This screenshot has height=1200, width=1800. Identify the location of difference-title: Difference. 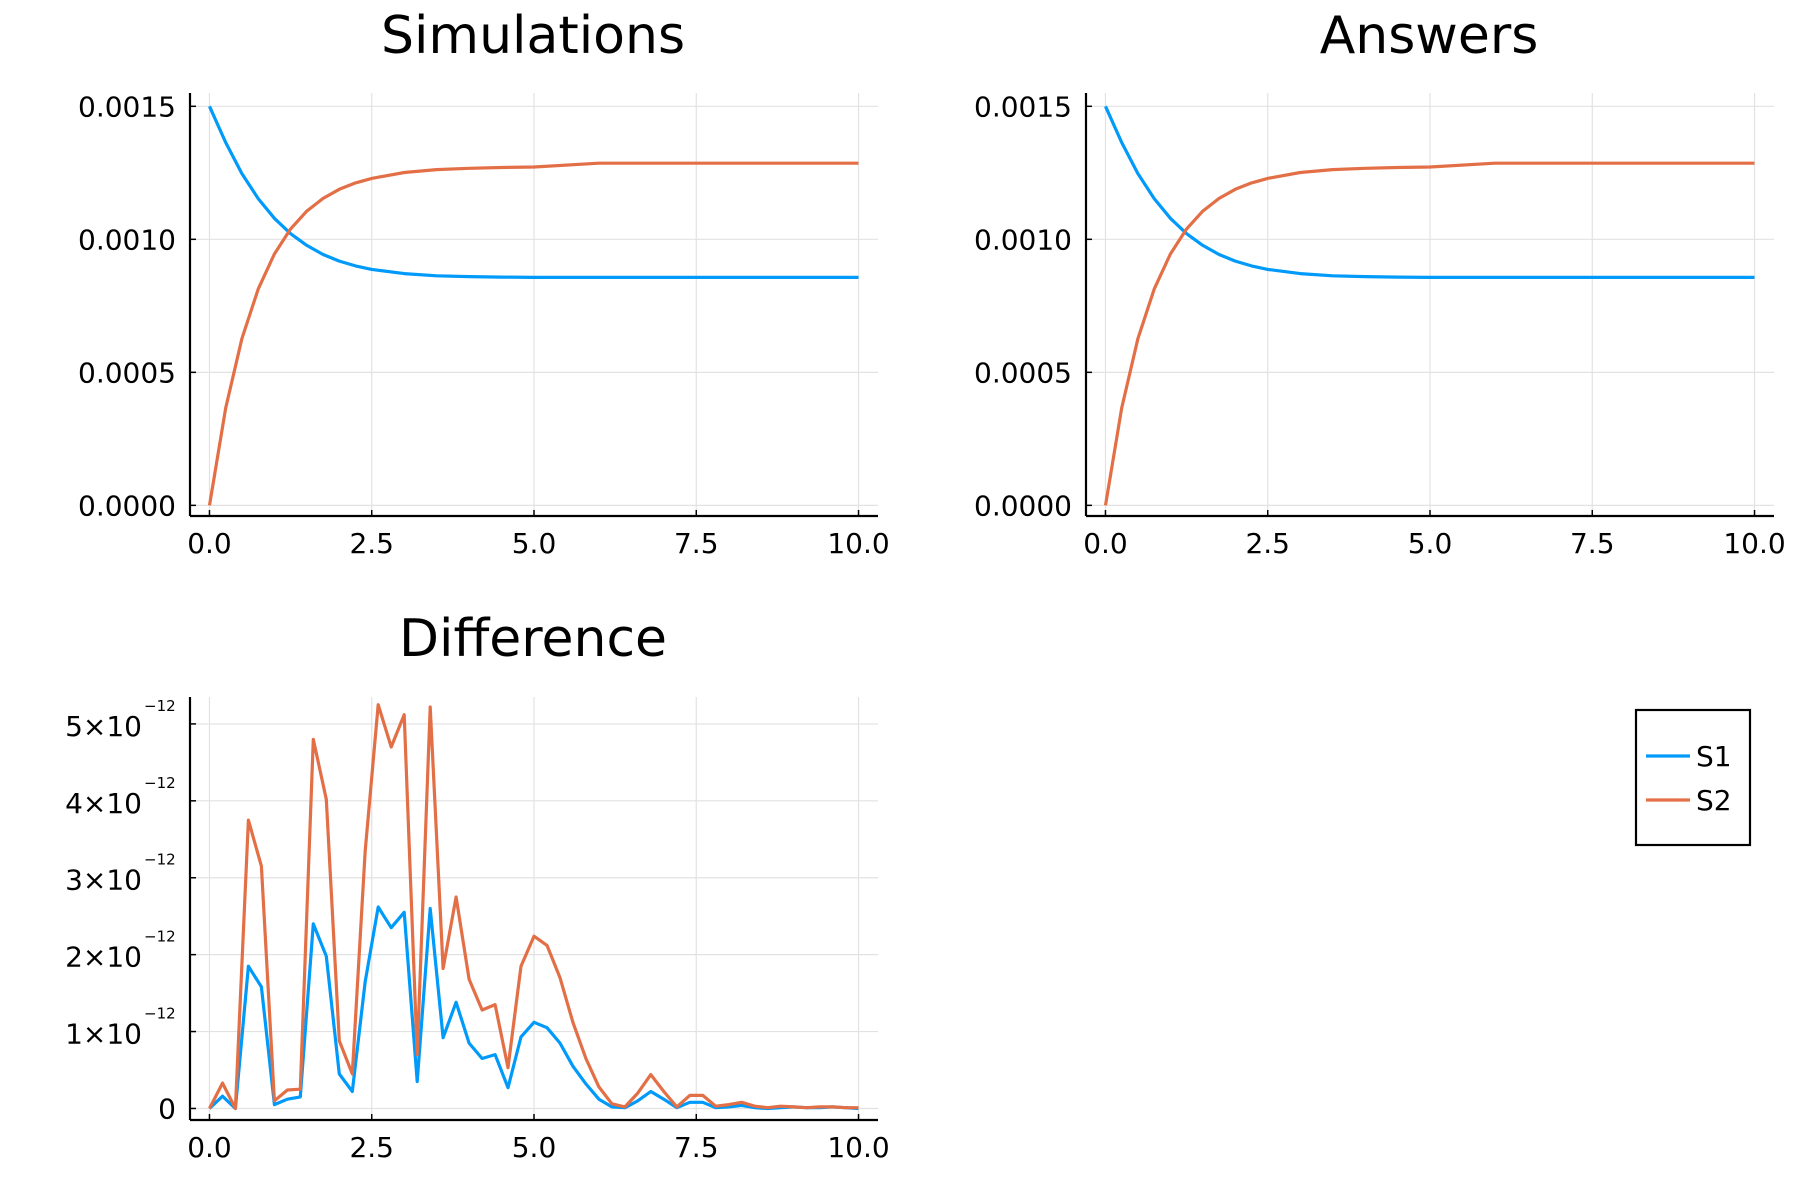
(533, 639).